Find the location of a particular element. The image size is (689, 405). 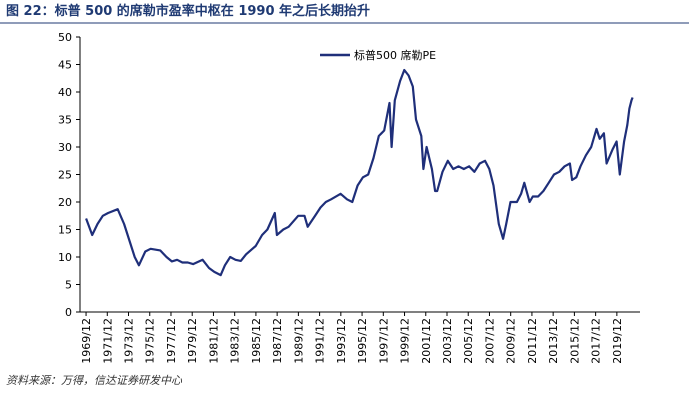

x-tick-label: 2011/12 is located at coordinates (532, 341).